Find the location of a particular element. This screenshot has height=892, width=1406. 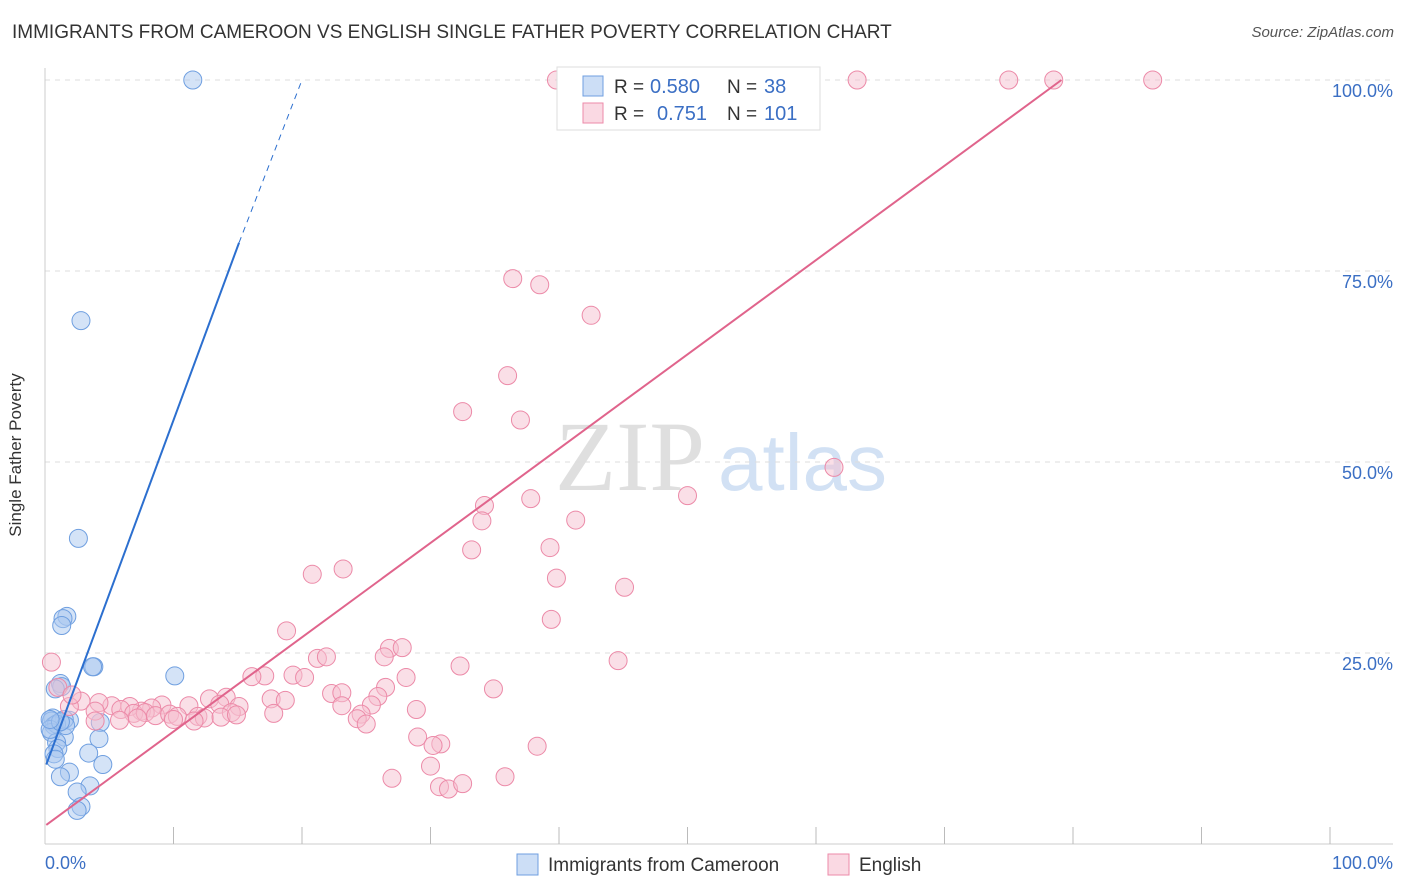

stats-r-value: 0.751 is located at coordinates (682, 114).